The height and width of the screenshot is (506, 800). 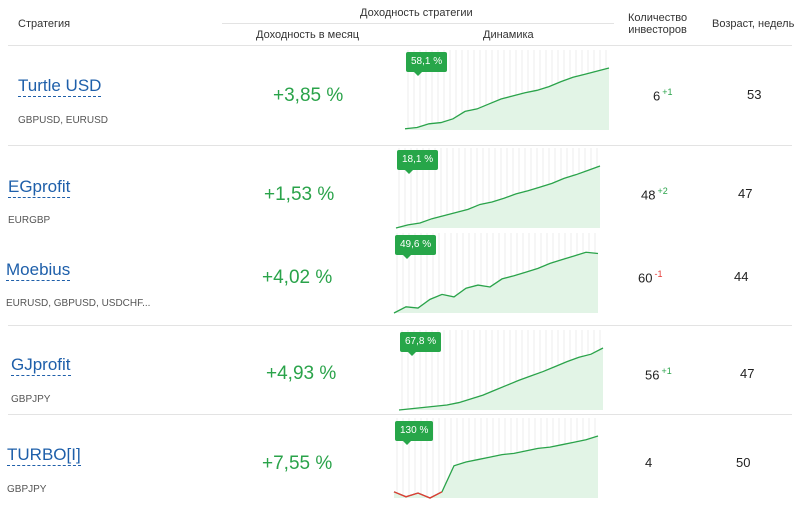 I want to click on total-return-badge: 18,1 %, so click(x=418, y=162).